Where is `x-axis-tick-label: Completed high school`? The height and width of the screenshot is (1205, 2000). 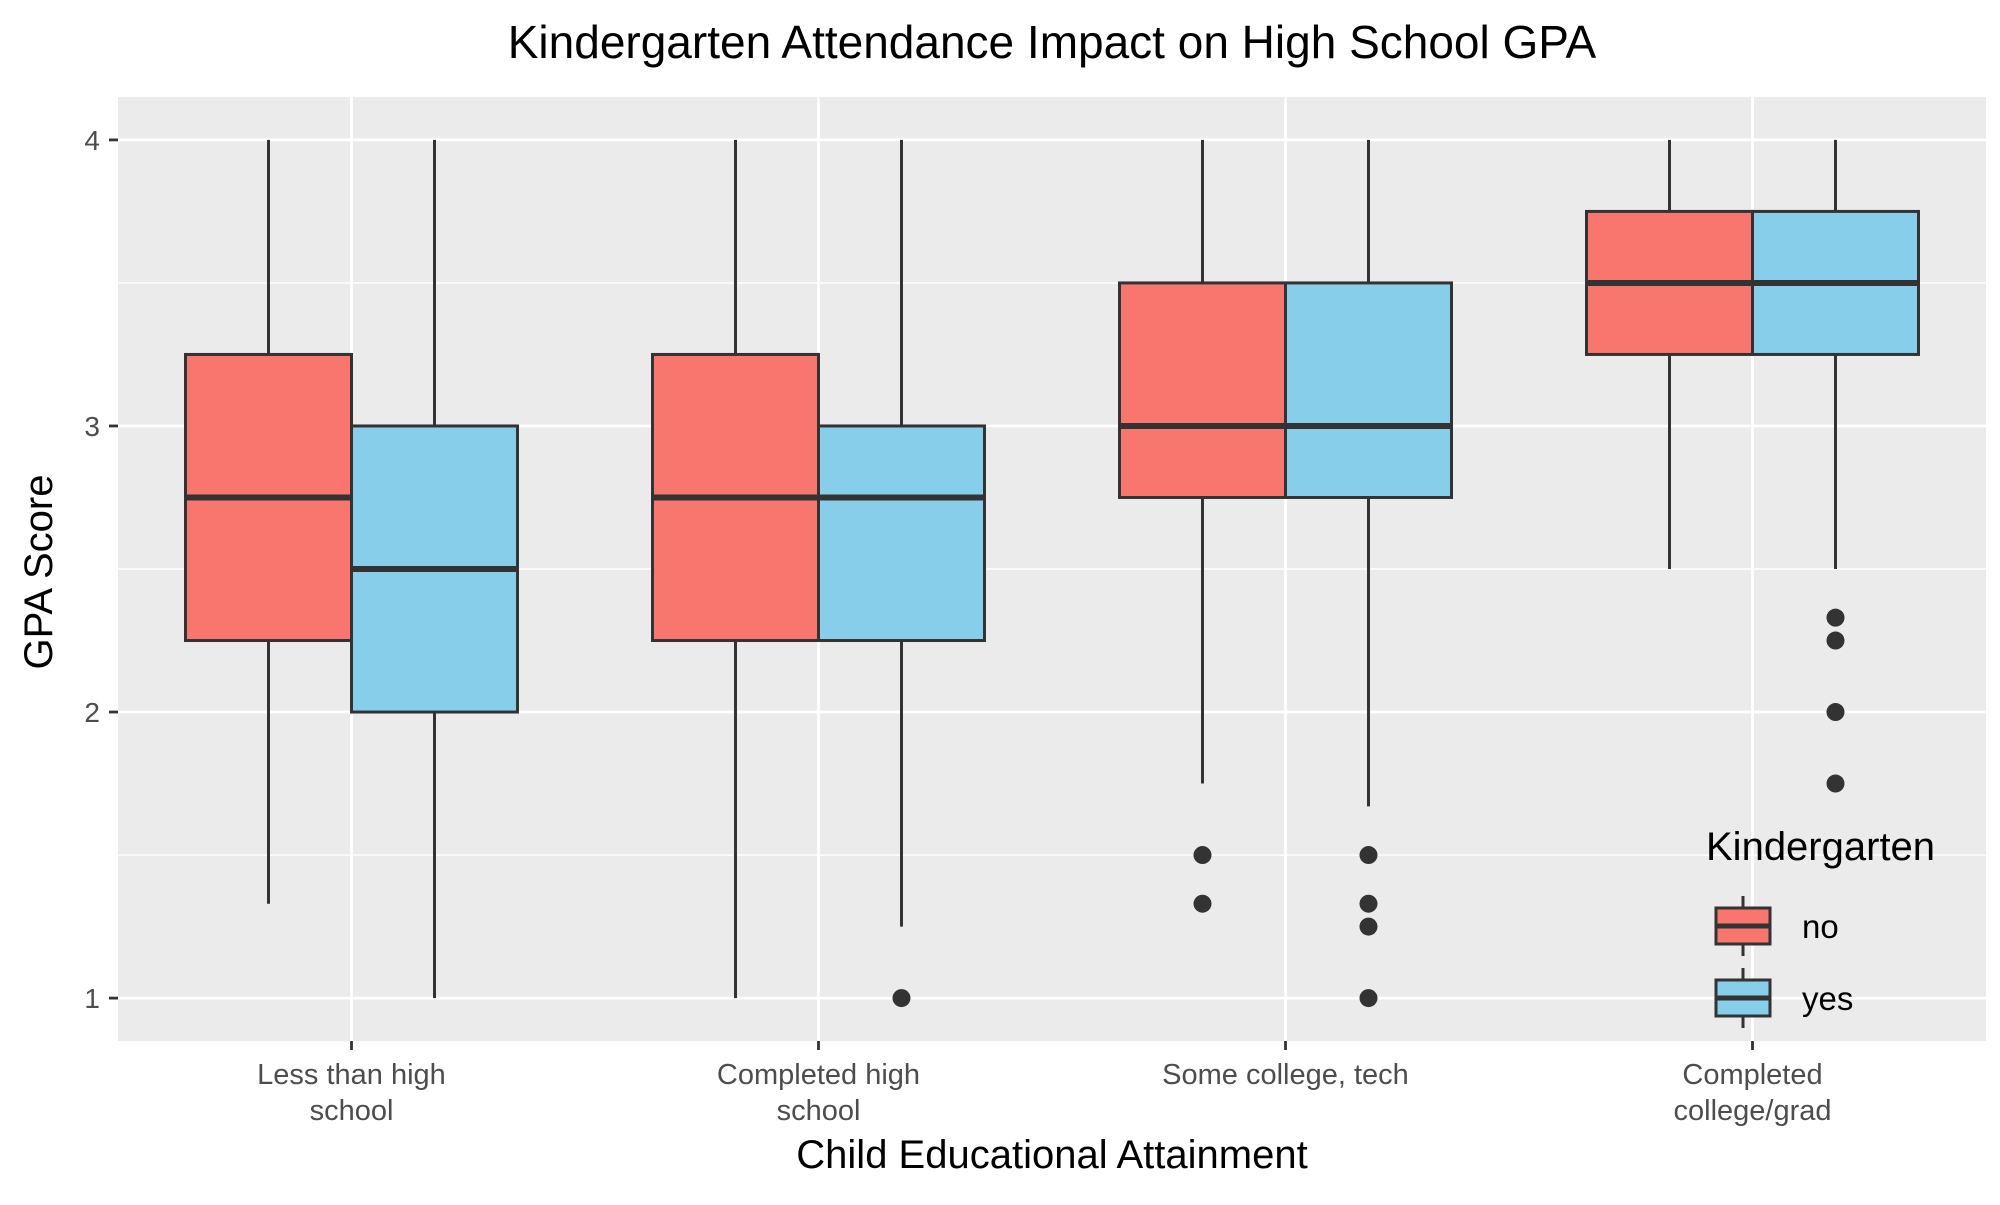 x-axis-tick-label: Completed high school is located at coordinates (818, 1093).